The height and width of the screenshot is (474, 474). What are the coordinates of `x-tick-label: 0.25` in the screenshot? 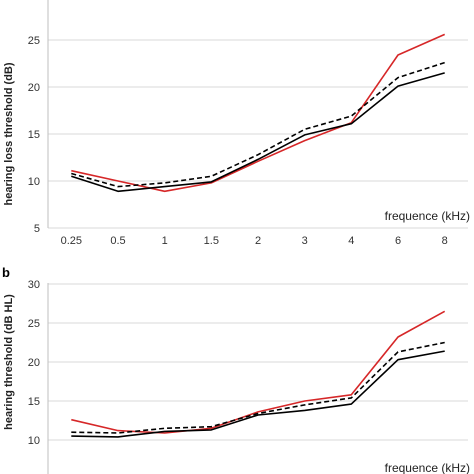 It's located at (71, 241).